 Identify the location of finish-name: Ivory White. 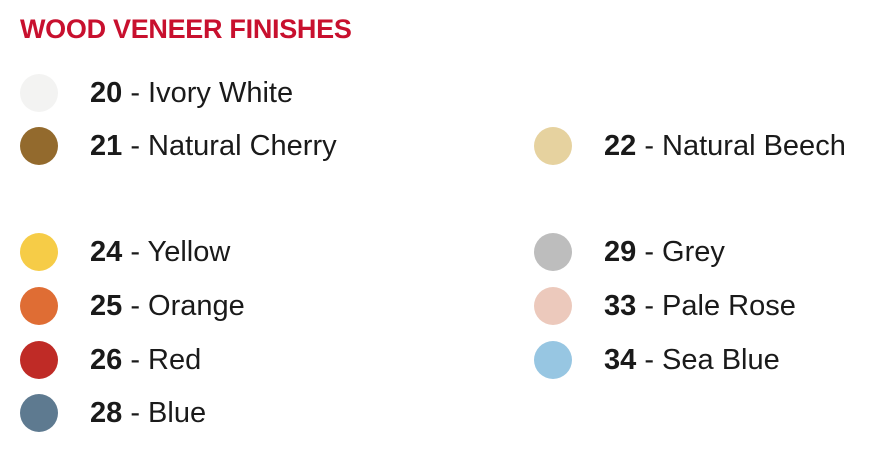
(221, 93).